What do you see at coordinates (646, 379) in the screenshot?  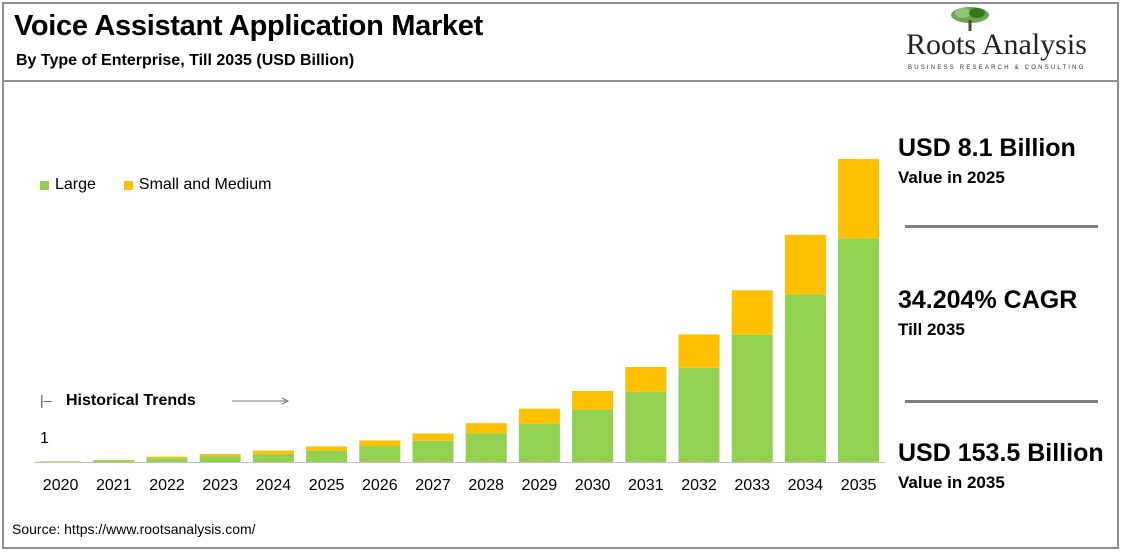 I see `bar-small-medium-2031` at bounding box center [646, 379].